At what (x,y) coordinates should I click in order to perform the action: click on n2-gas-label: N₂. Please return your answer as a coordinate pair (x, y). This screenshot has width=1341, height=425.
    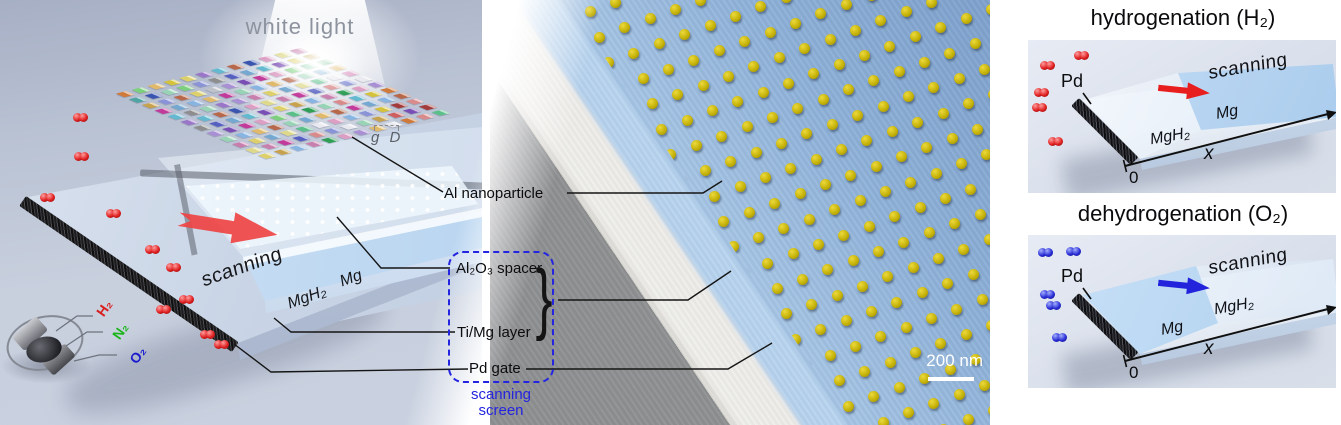
    Looking at the image, I should click on (120, 331).